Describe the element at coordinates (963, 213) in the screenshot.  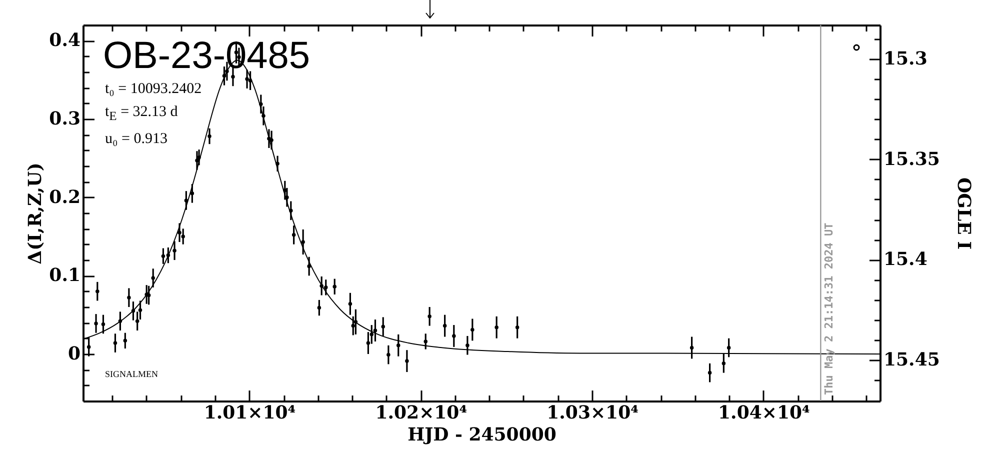
I see `y2-axis-title: OGLE I` at that location.